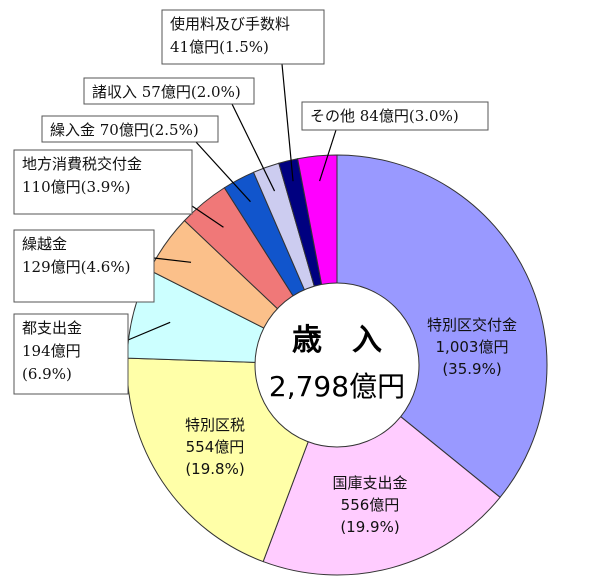  I want to click on box-label-7-line-0: 諸収入 57億円(2.0%), so click(166, 92).